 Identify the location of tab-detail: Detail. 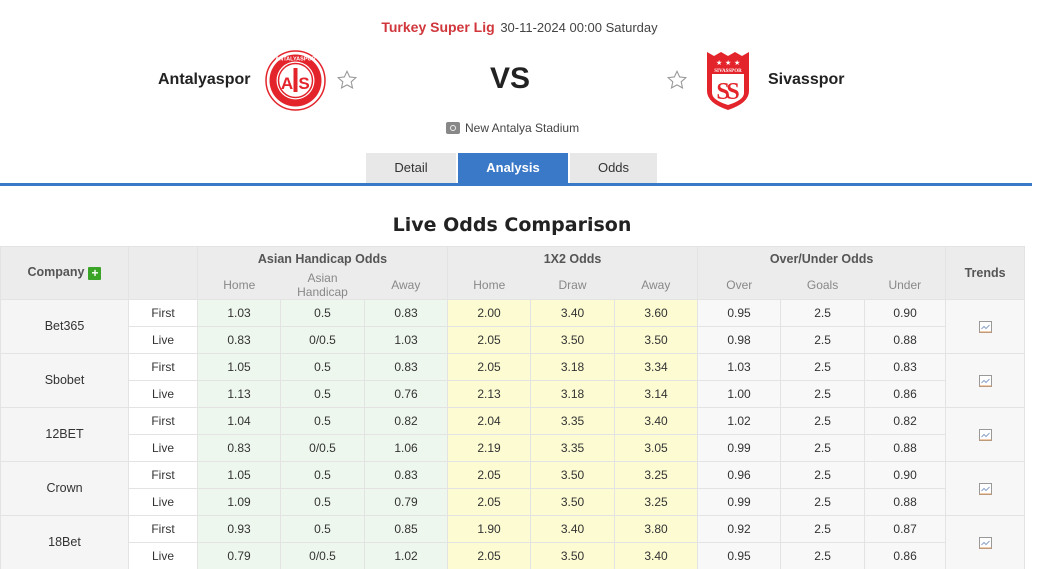
(411, 168).